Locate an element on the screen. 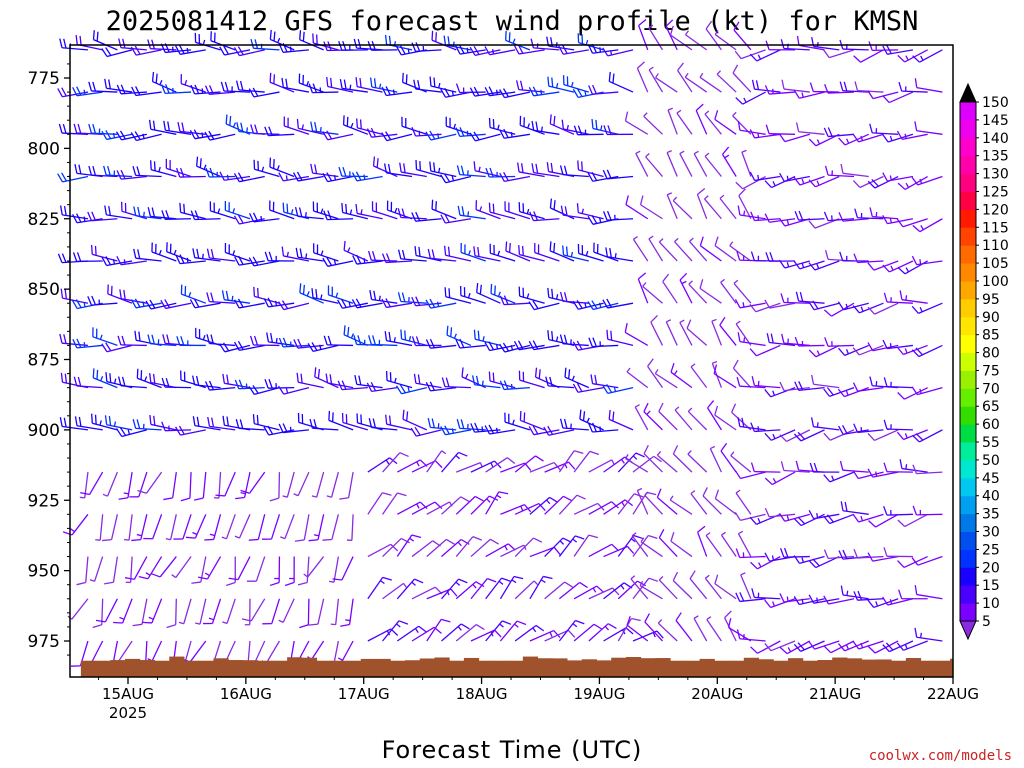  x-tick-label: 22AUG is located at coordinates (953, 694).